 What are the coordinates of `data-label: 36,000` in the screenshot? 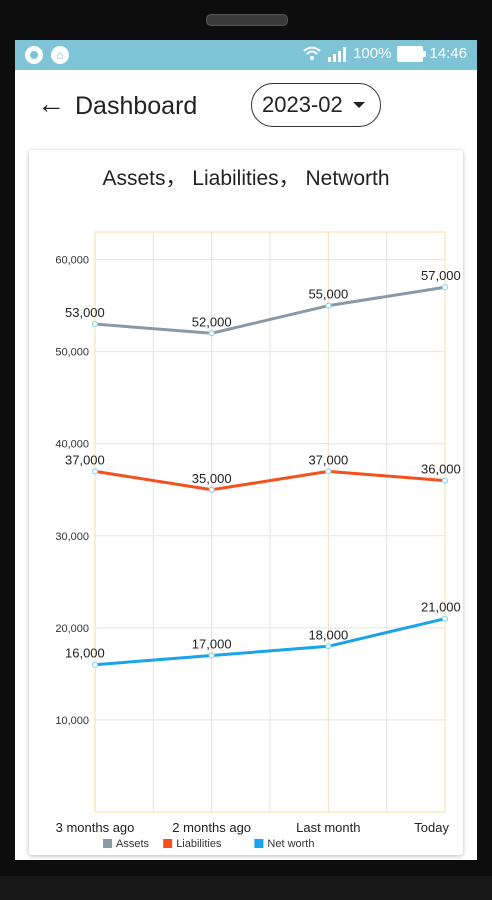 It's located at (441, 469).